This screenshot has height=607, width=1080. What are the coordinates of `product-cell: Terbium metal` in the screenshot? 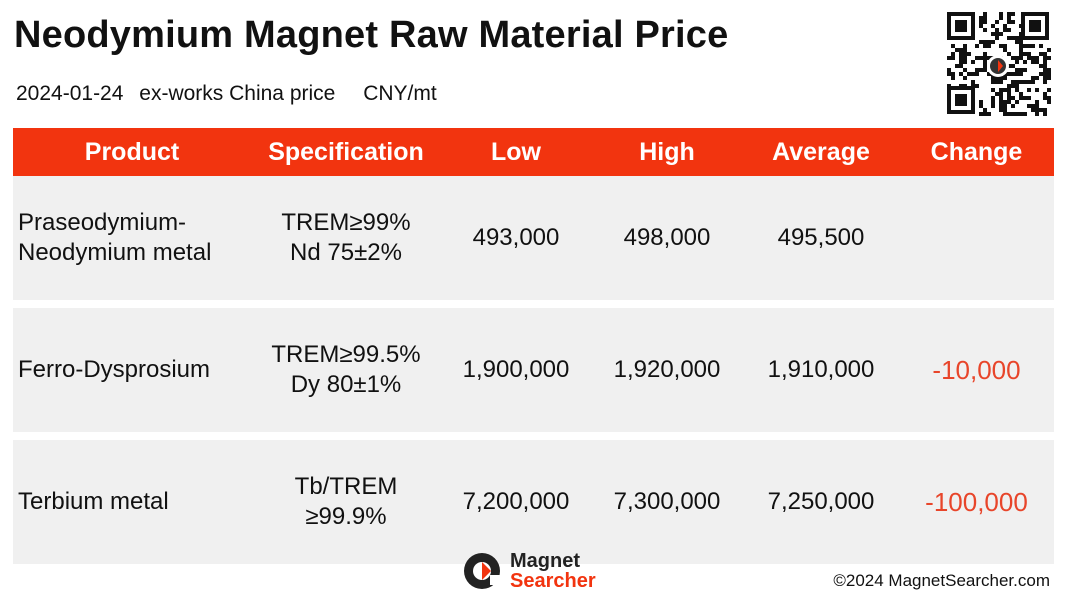 It's located at (132, 502).